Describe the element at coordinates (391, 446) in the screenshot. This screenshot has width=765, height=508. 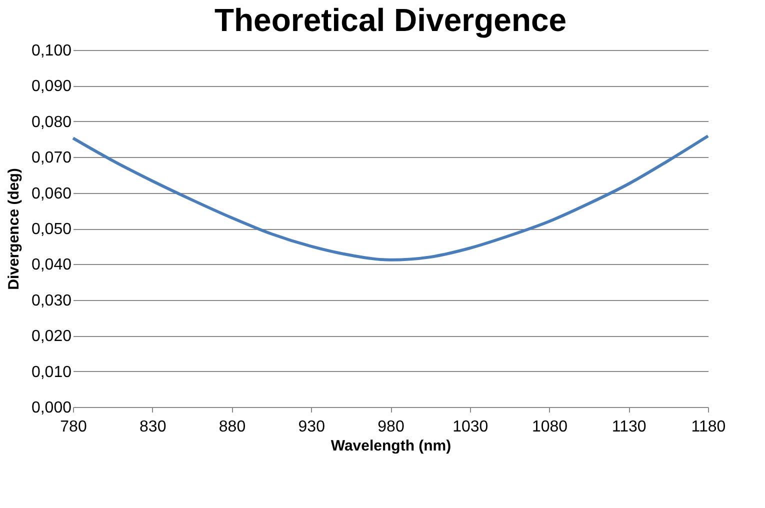
I see `x-axis-title: Wavelength (nm)` at that location.